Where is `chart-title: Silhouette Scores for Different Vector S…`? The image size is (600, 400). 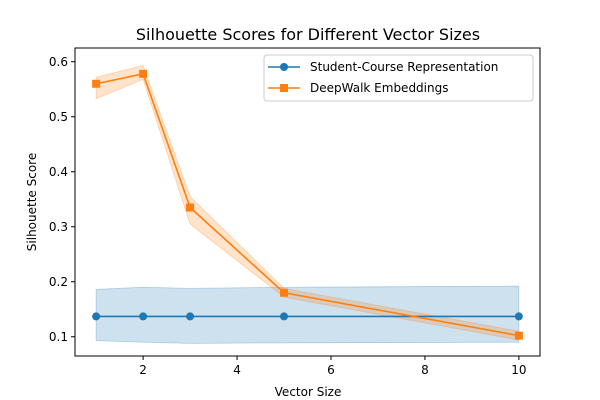
chart-title: Silhouette Scores for Different Vector S… is located at coordinates (308, 34).